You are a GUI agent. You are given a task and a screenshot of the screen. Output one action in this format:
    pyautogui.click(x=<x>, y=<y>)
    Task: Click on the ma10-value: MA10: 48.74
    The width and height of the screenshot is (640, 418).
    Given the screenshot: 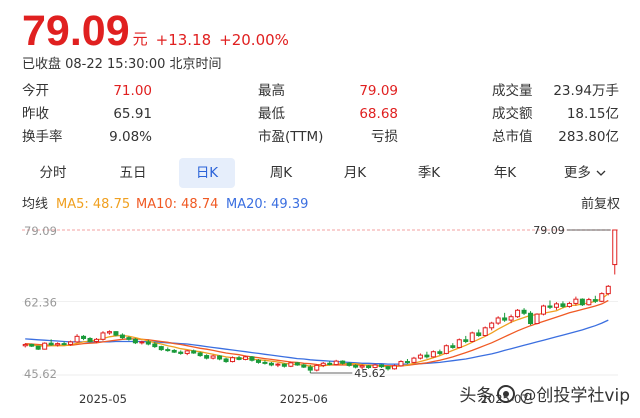 What is the action you would take?
    pyautogui.click(x=177, y=204)
    